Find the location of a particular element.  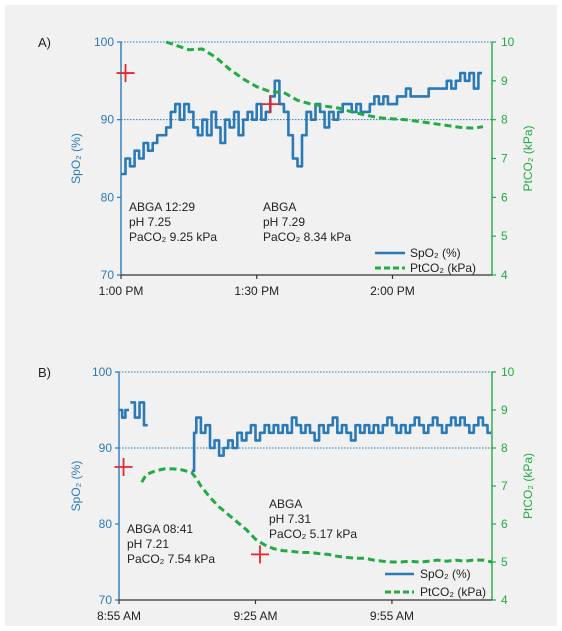

panel-label: A) is located at coordinates (44, 42).